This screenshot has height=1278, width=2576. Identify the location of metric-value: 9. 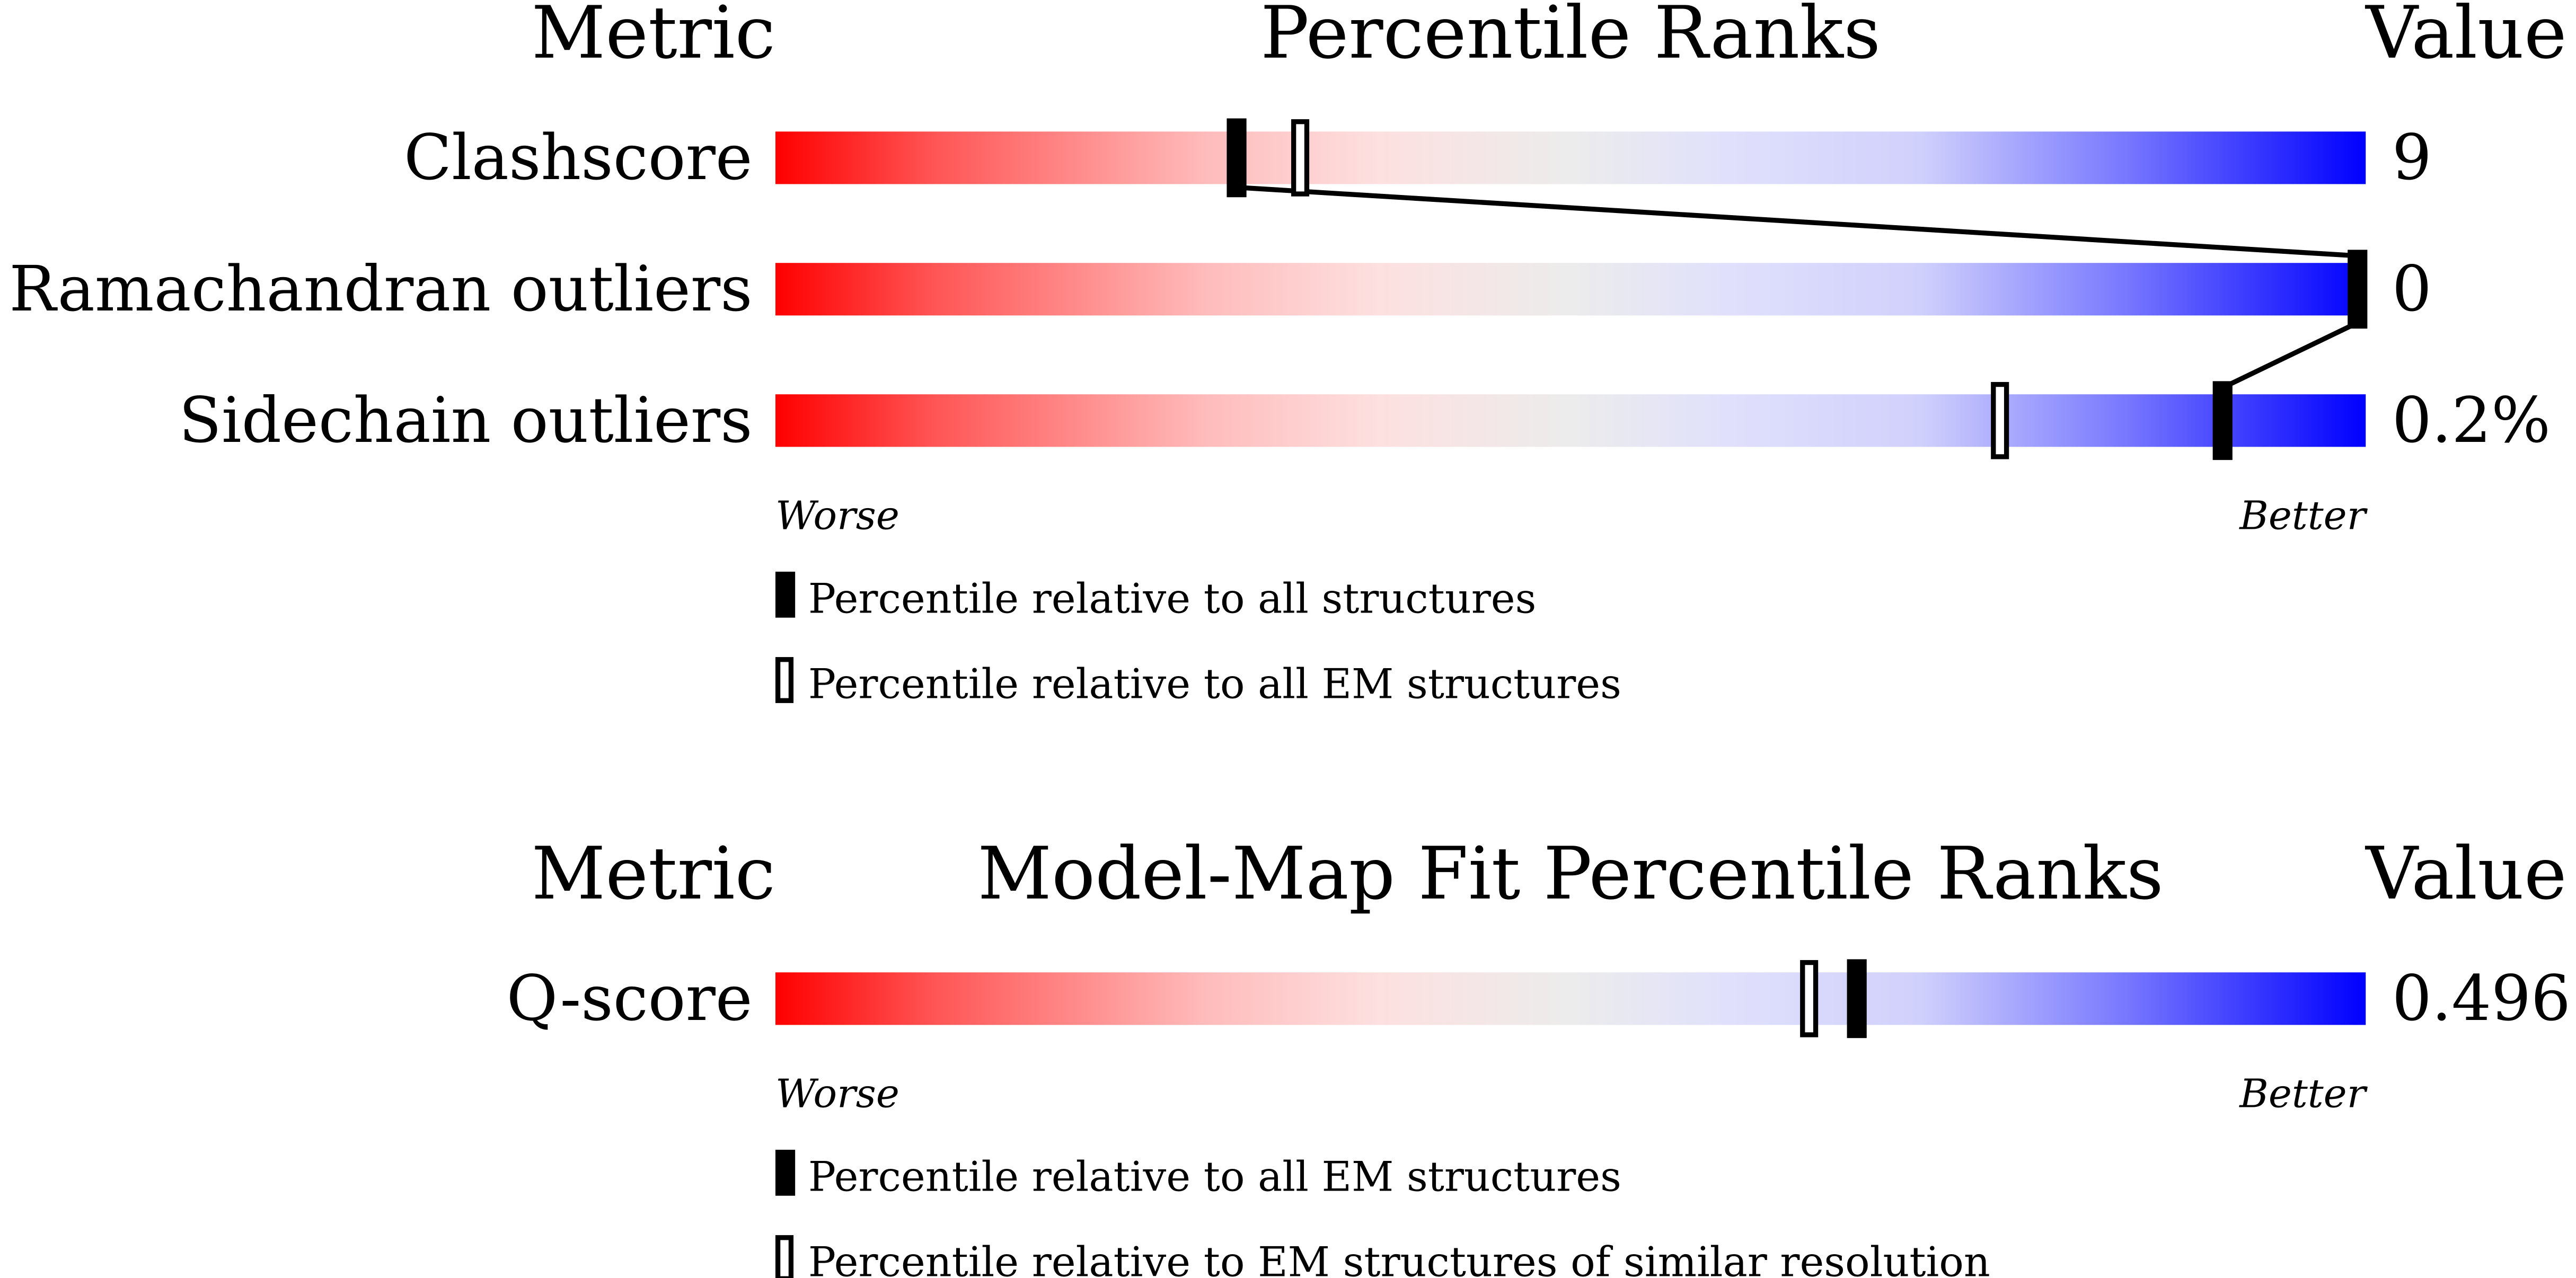
(2412, 157).